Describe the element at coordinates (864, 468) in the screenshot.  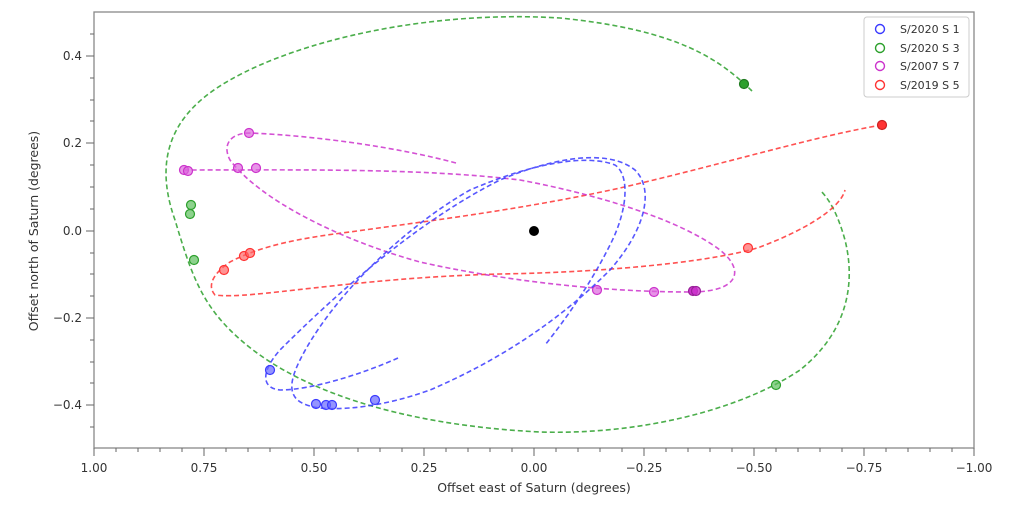
I see `x-tick-label: −0.75` at that location.